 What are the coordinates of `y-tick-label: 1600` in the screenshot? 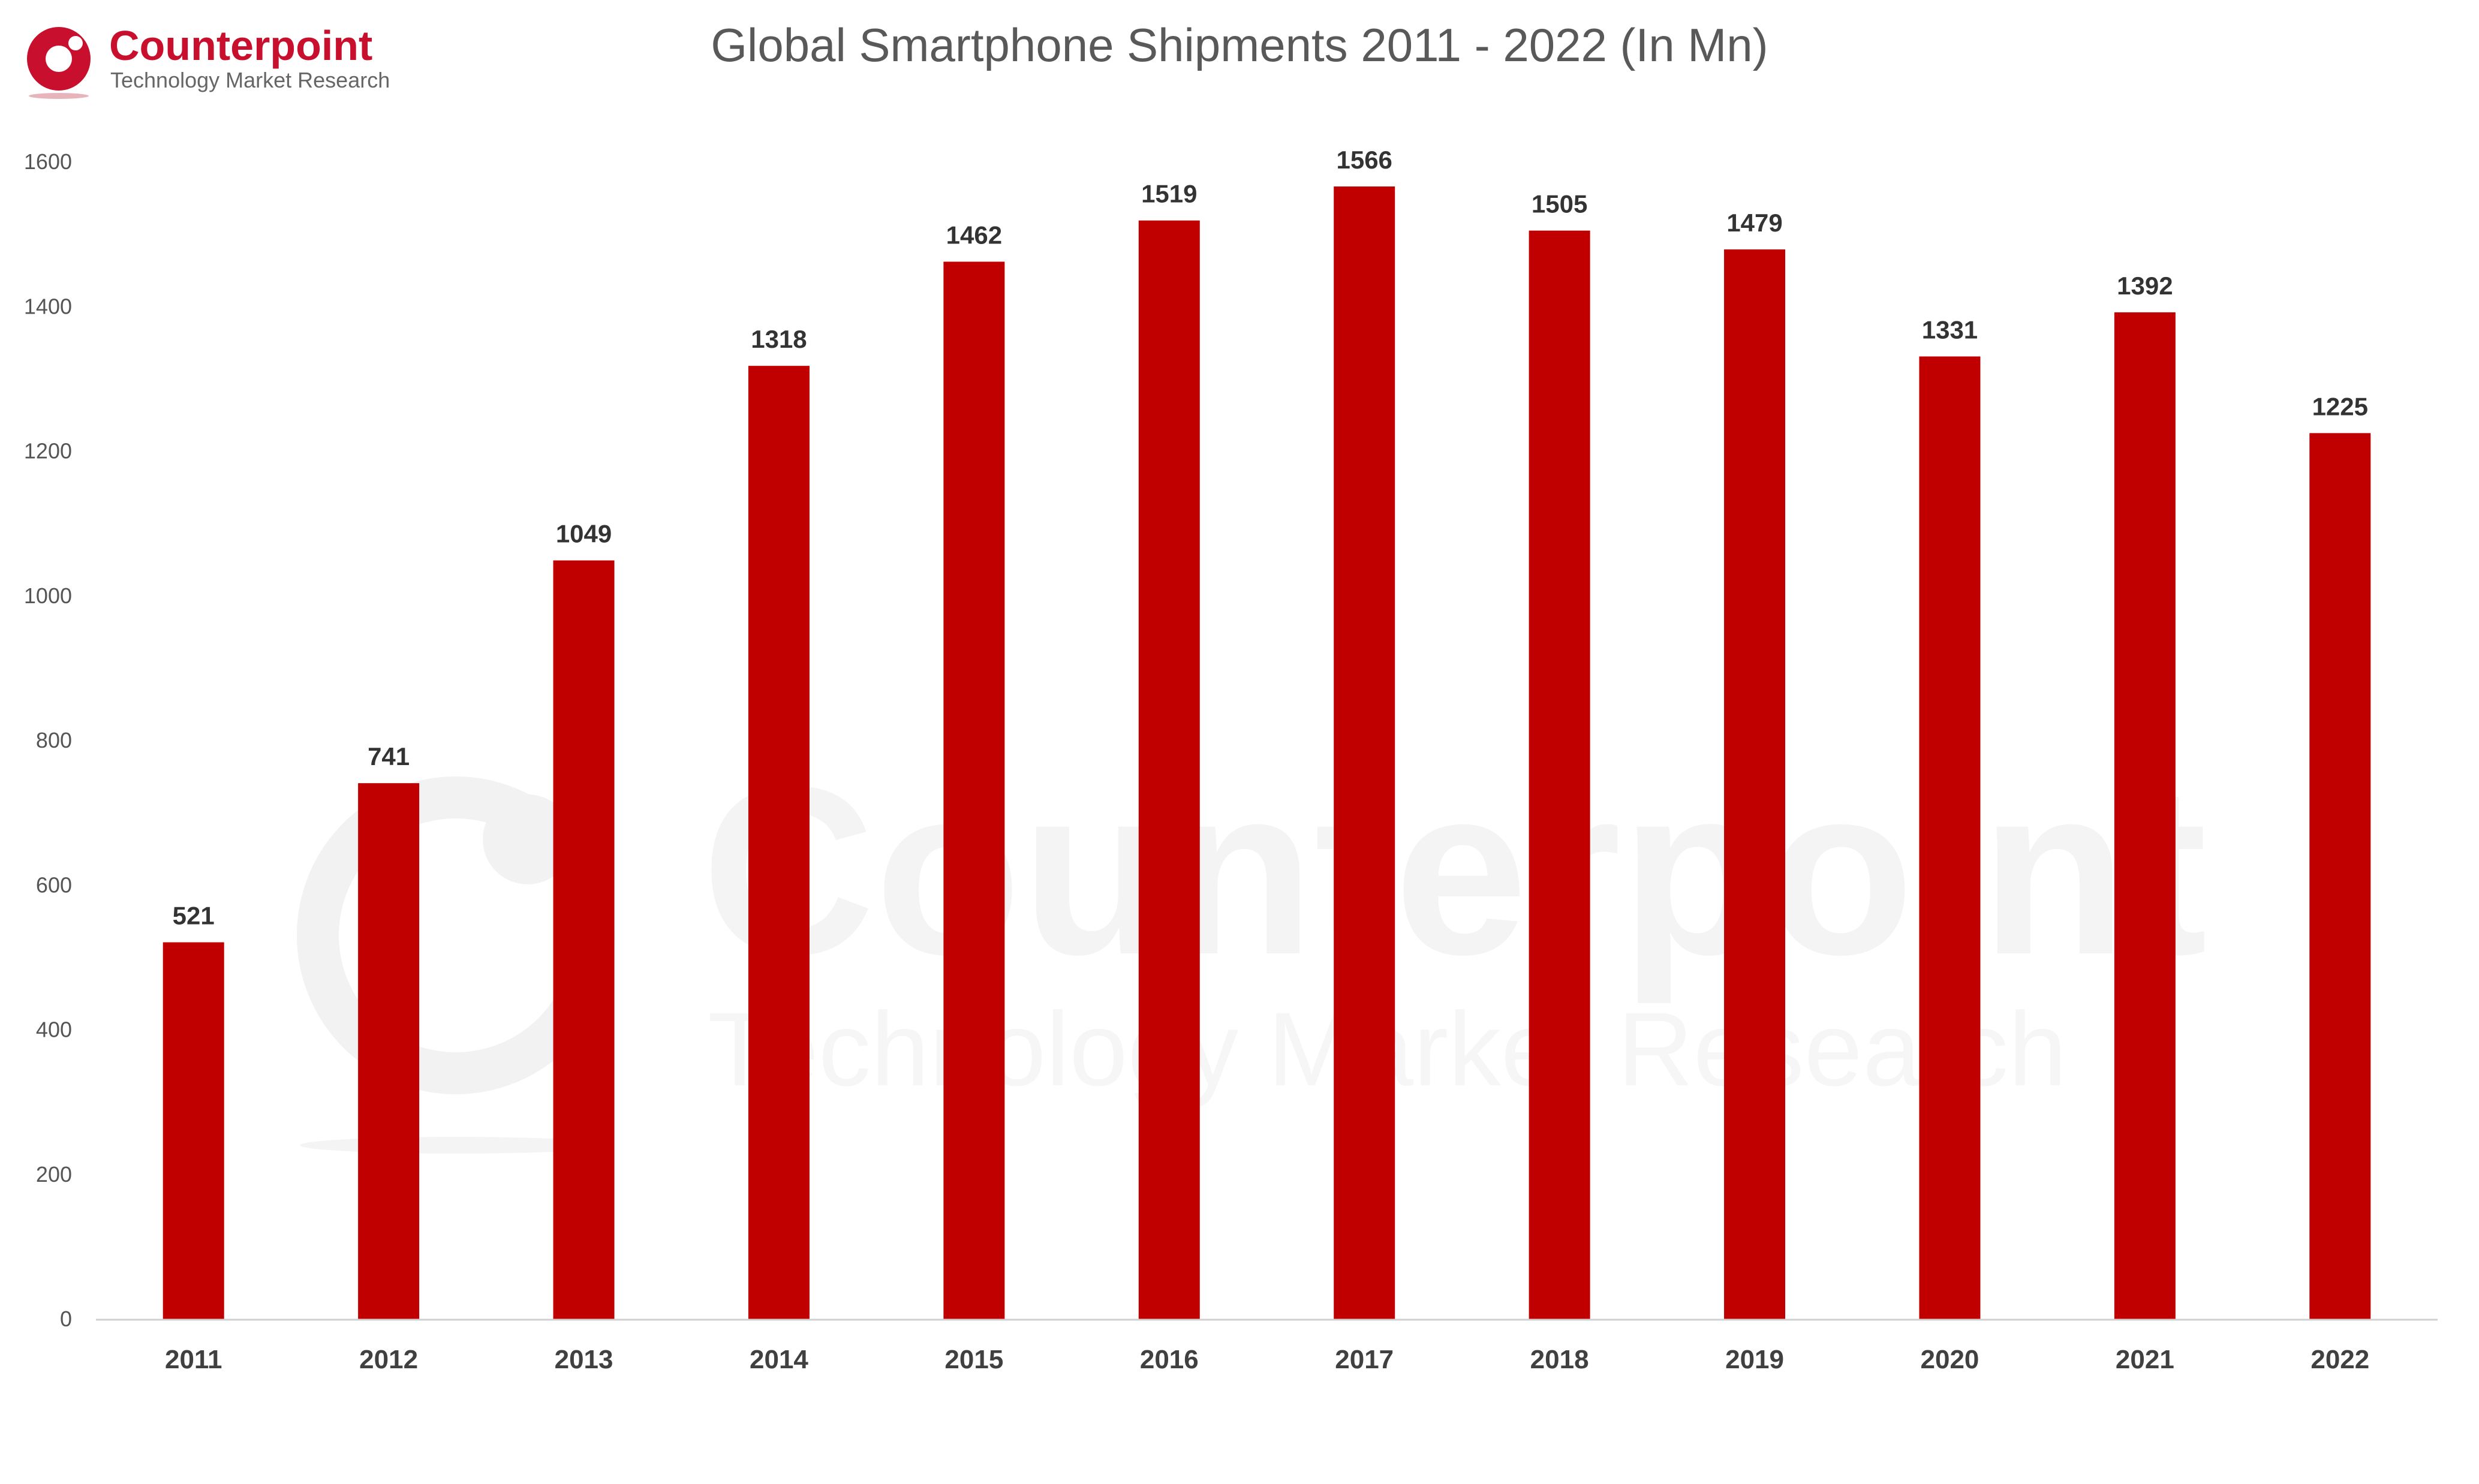 It's located at (48, 161).